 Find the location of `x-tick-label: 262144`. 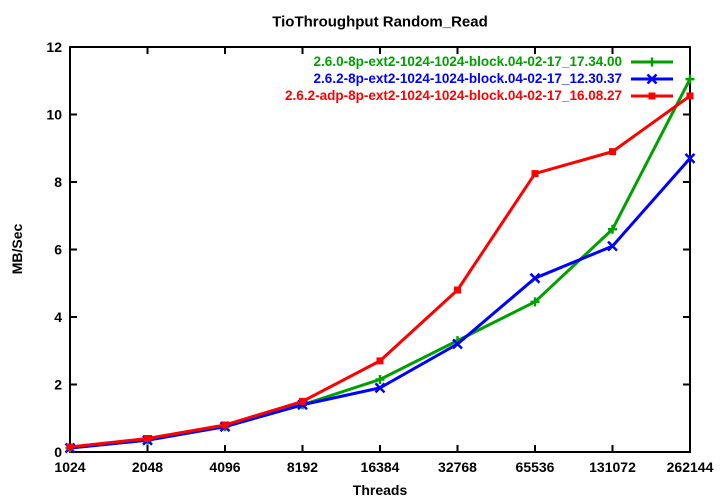

x-tick-label: 262144 is located at coordinates (690, 467).